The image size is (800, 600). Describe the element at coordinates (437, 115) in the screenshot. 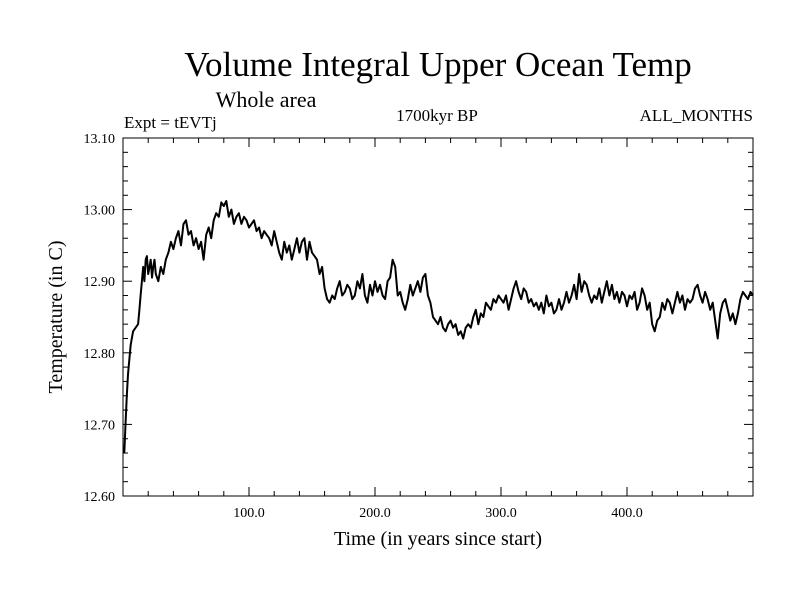

I see `period-label: 1700kyr BP` at that location.